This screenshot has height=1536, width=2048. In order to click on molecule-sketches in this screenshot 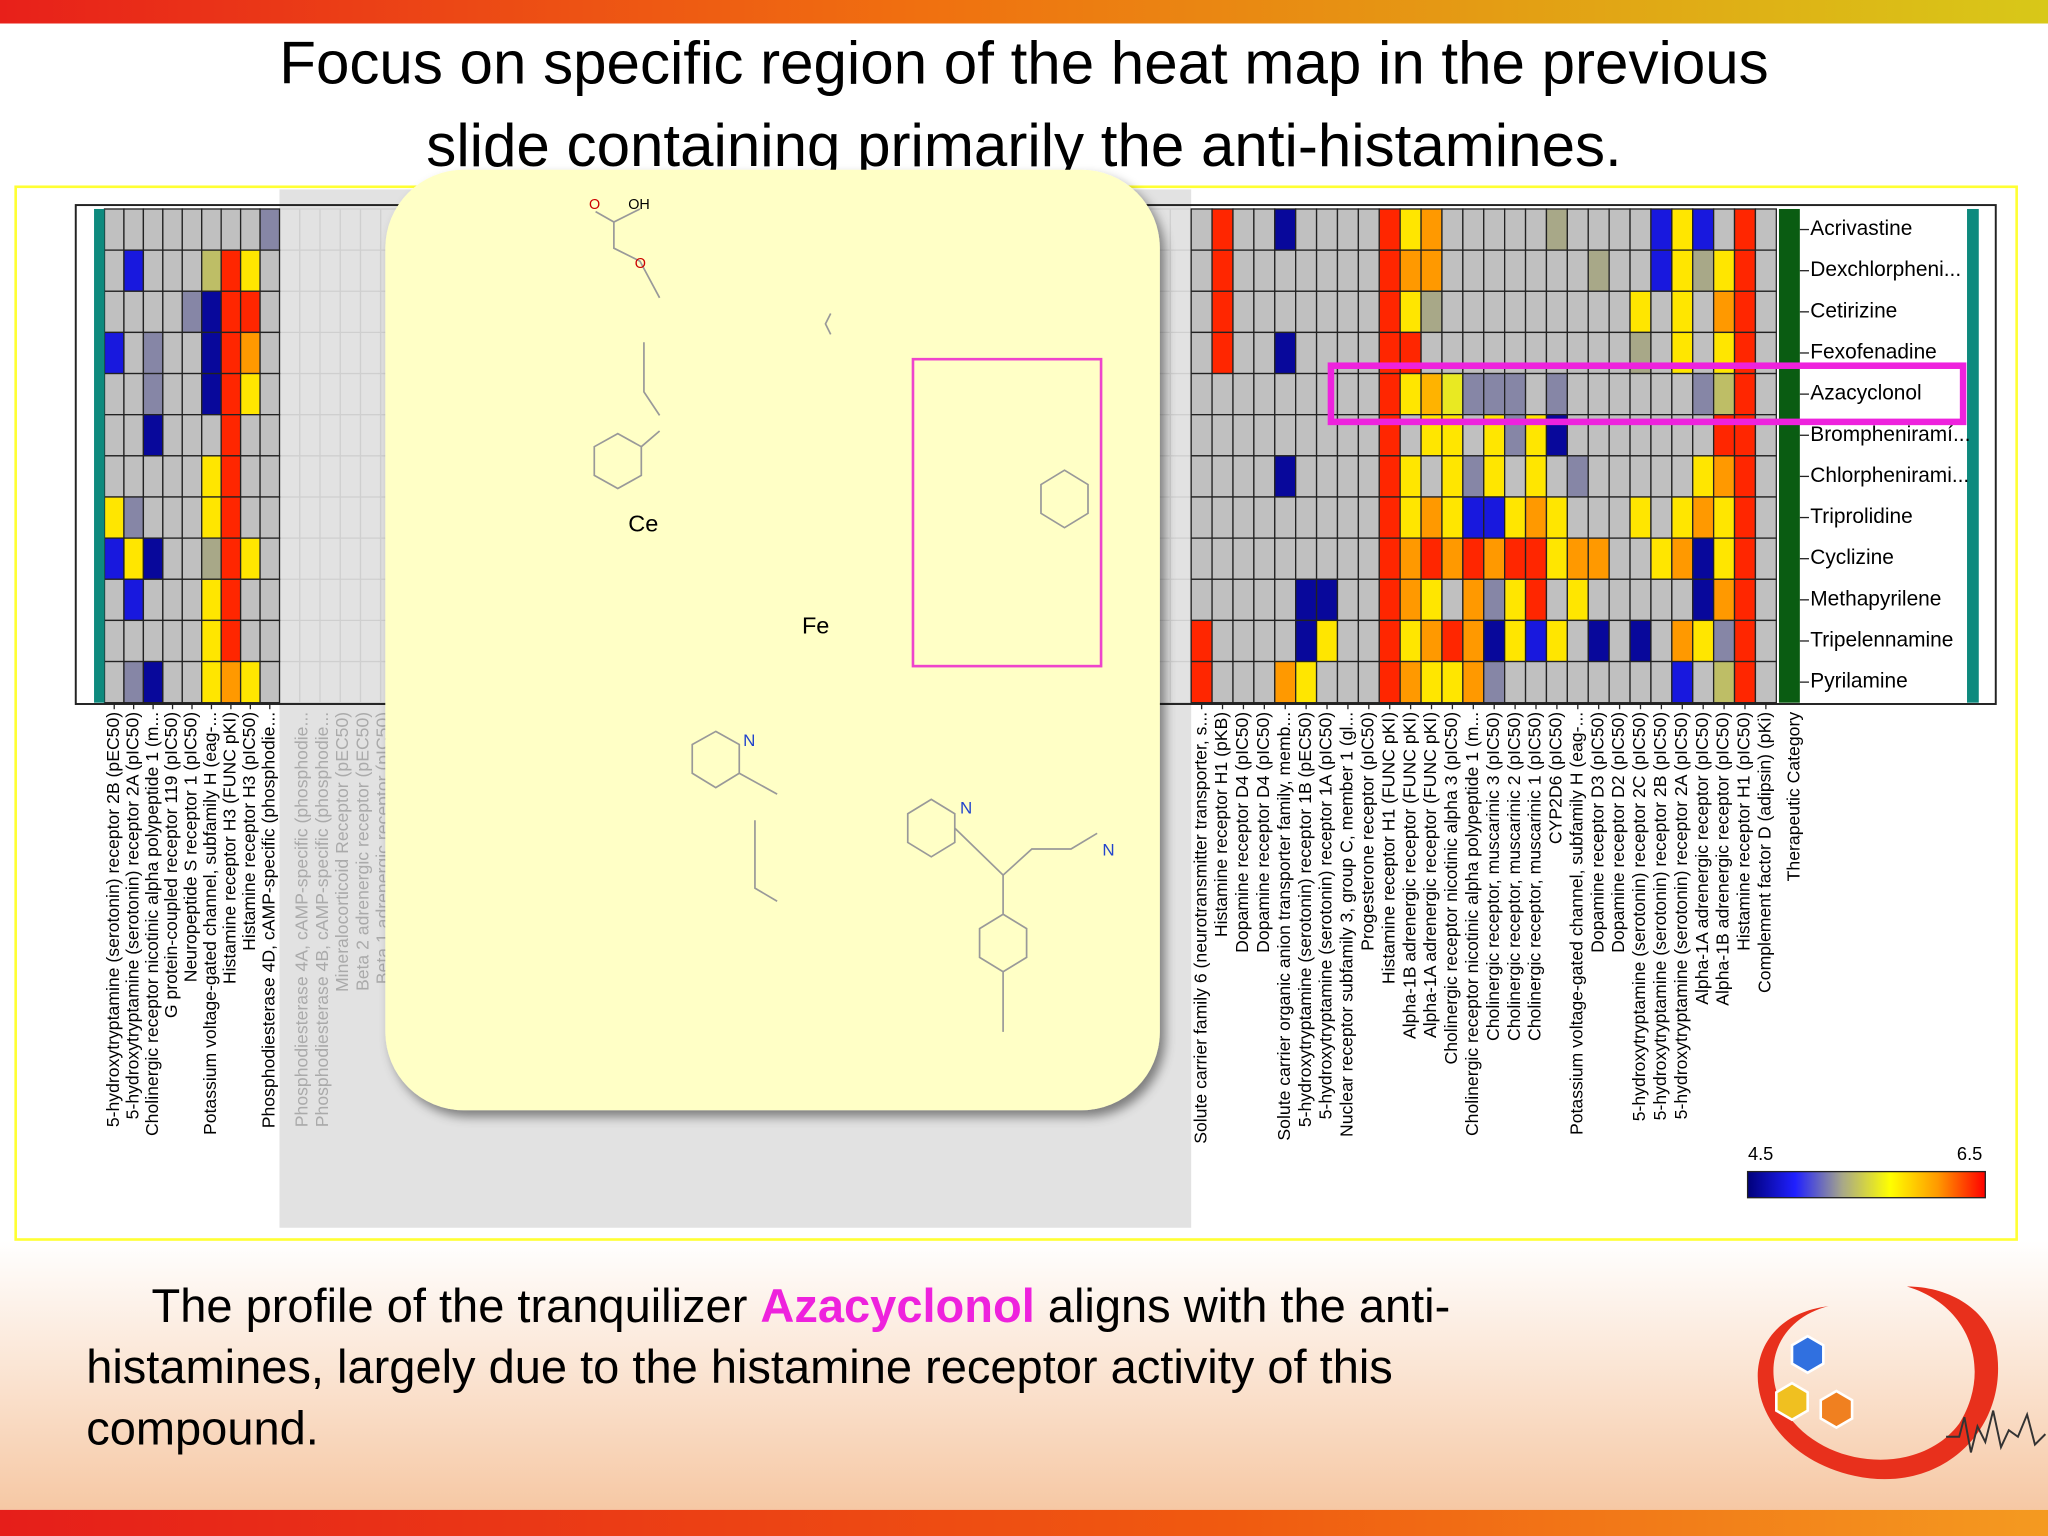, I will do `click(845, 620)`.